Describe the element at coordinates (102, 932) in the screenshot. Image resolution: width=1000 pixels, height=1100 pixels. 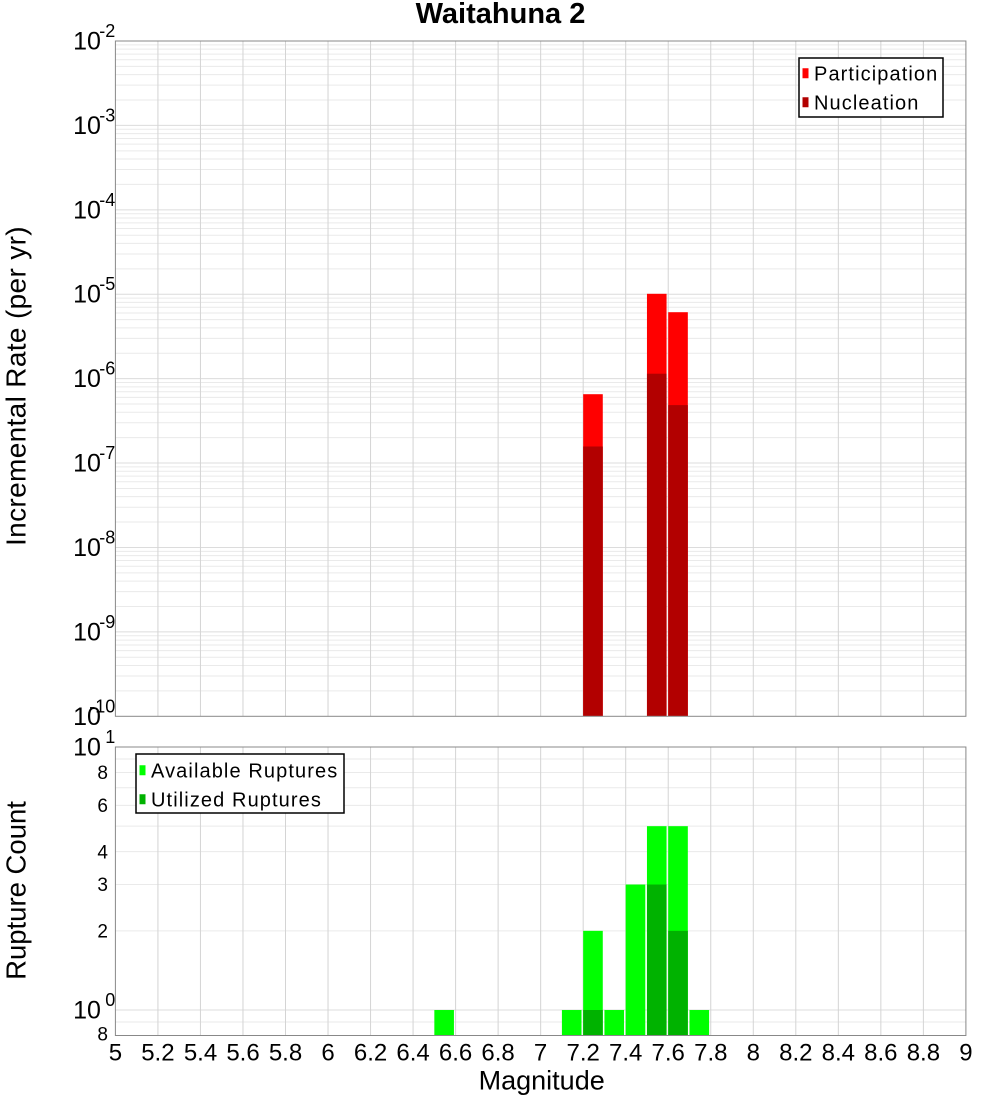
I see `svg-text: 2` at that location.